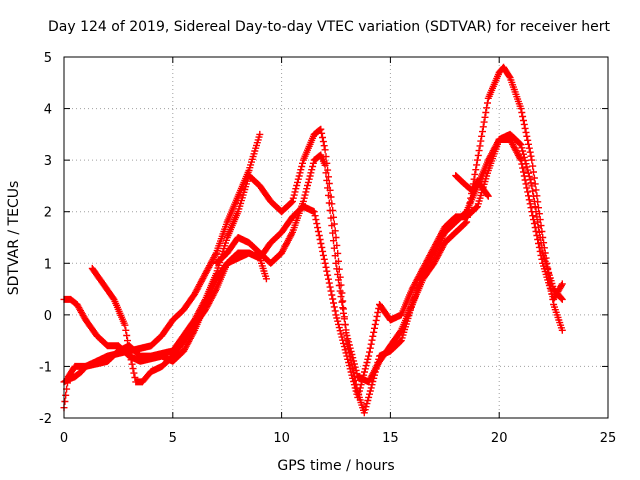  What do you see at coordinates (335, 466) in the screenshot?
I see `x-axis-label: GPS time / hours` at bounding box center [335, 466].